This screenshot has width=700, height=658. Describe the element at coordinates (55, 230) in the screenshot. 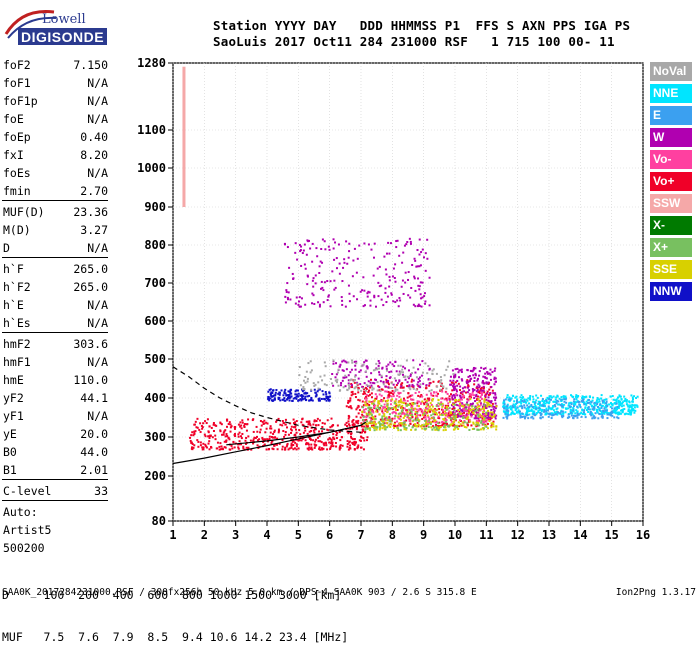

I see `param-row: M(D) 3.27` at that location.